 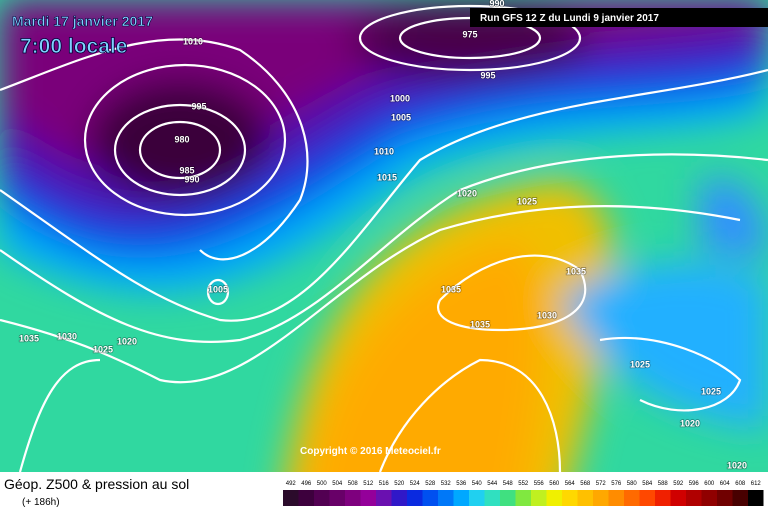 What do you see at coordinates (601, 484) in the screenshot?
I see `scale-label: 572` at bounding box center [601, 484].